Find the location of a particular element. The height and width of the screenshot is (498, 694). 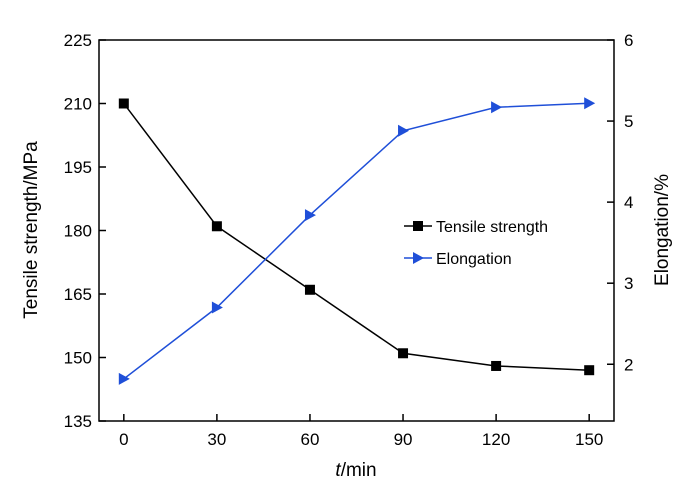

right-y-tick-label: 4 is located at coordinates (628, 202).